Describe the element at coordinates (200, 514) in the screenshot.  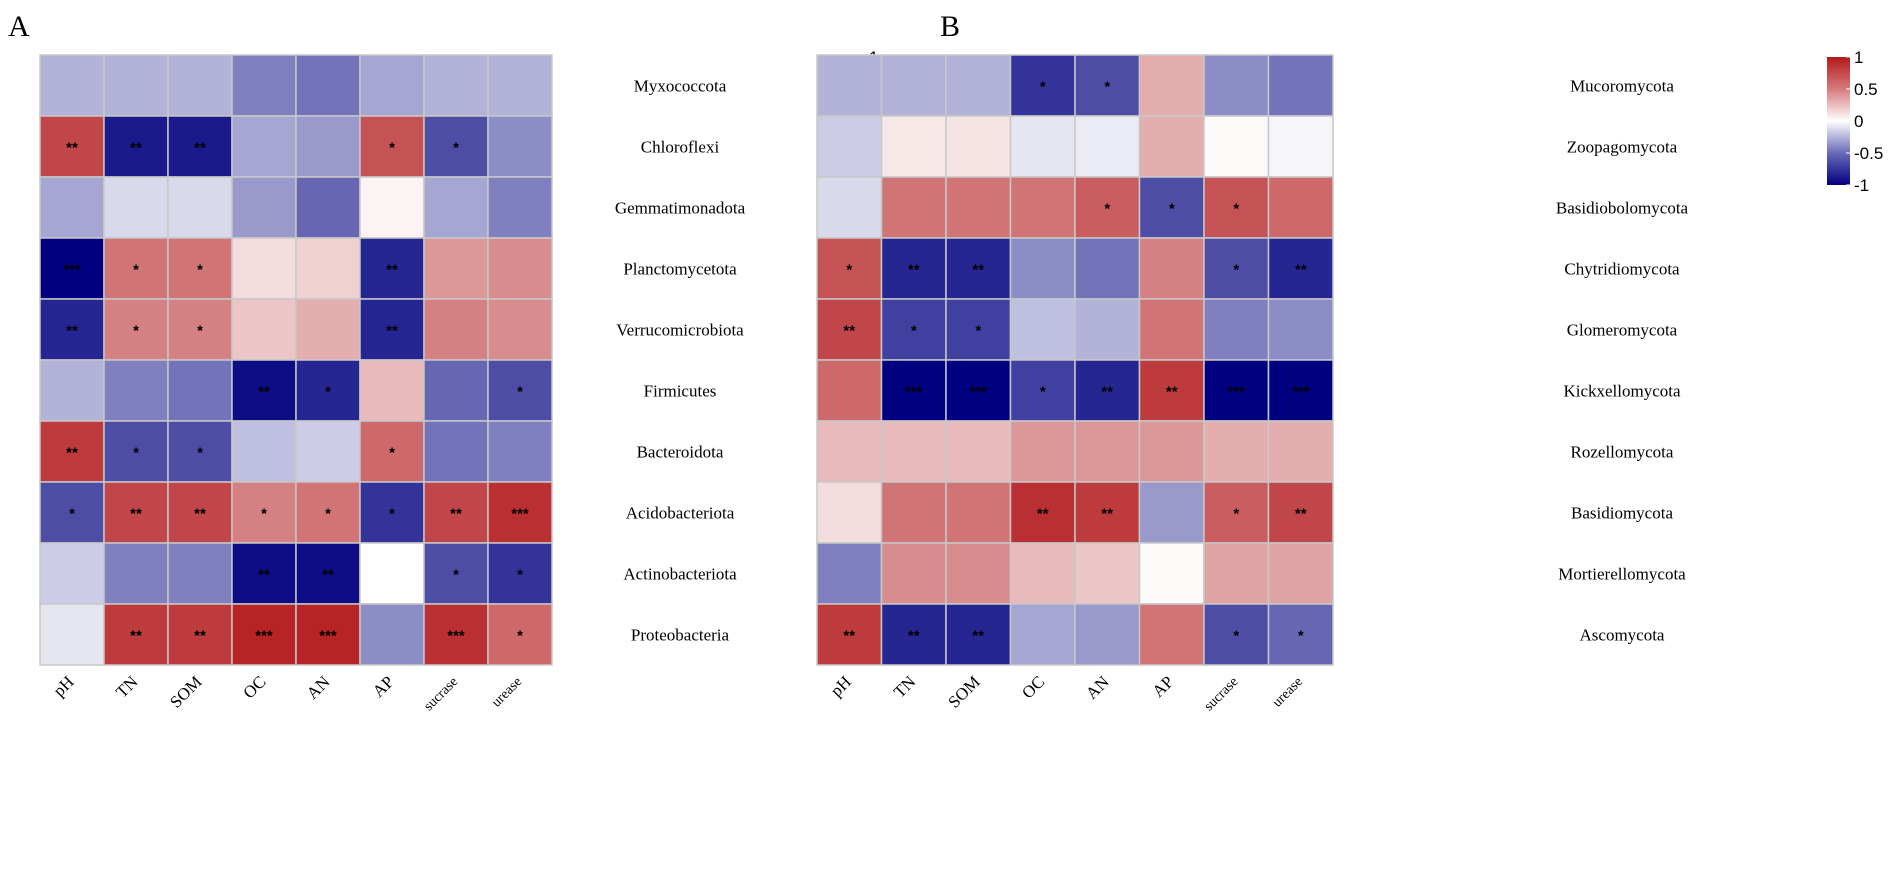
I see `heatmap-a-sig-acidobacteriota-som: **` at that location.